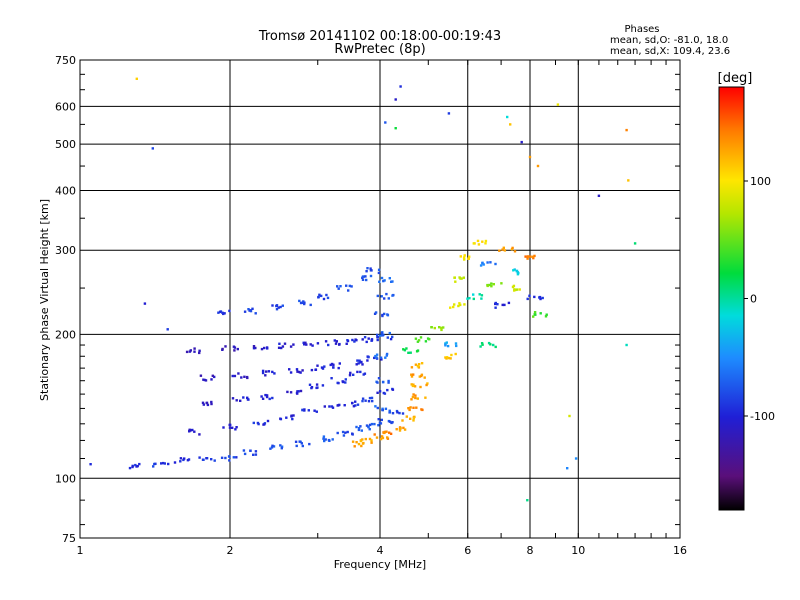  Describe the element at coordinates (670, 51) in the screenshot. I see `info-line-x: mean, sd,X: 109.4, 23.6` at that location.